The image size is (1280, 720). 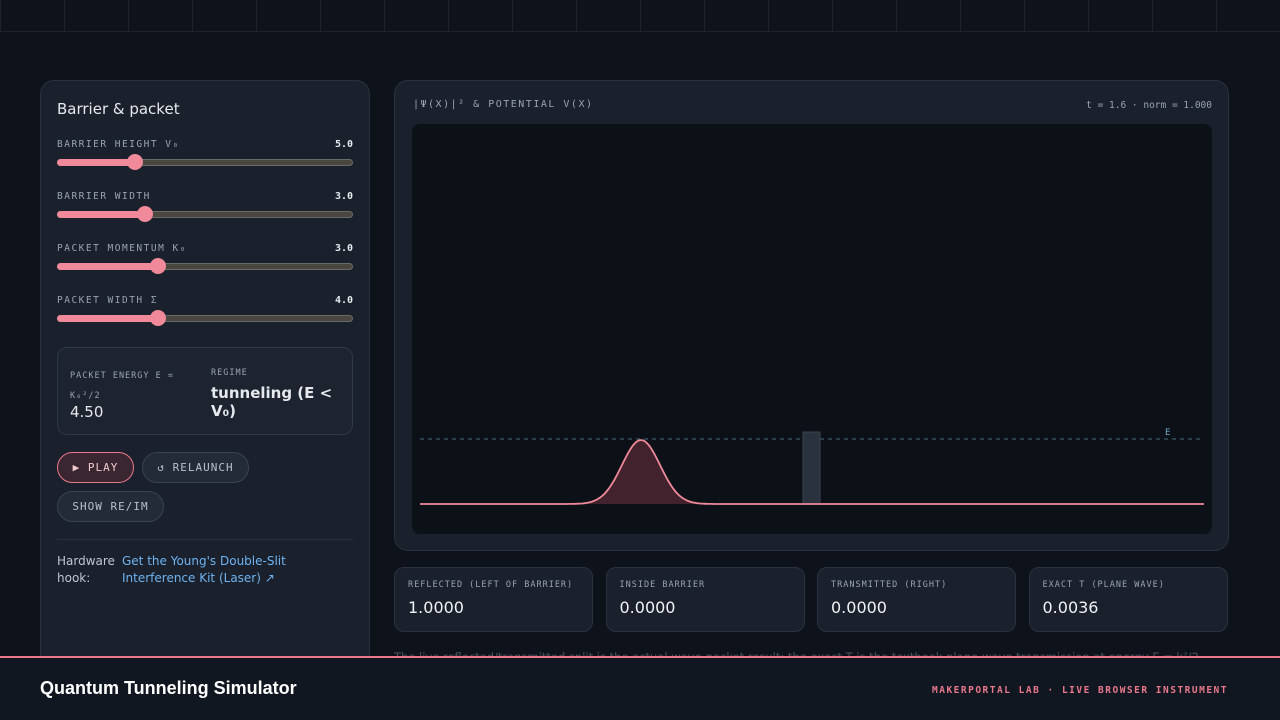 What do you see at coordinates (811, 468) in the screenshot?
I see `barrier` at bounding box center [811, 468].